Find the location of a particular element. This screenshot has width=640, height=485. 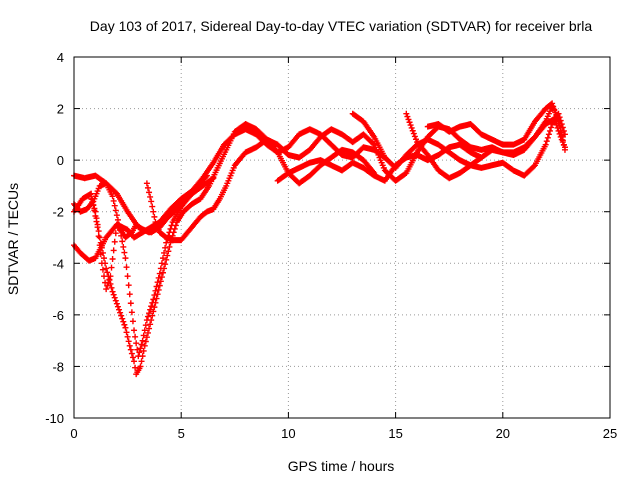

x-axis-label: GPS time / hours is located at coordinates (341, 466).